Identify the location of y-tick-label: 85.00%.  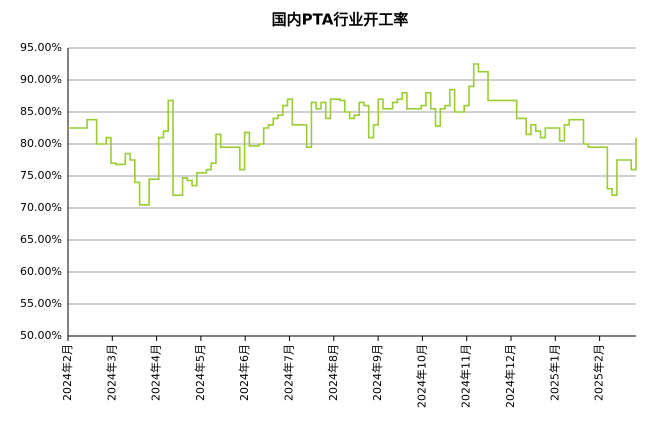
(41, 111).